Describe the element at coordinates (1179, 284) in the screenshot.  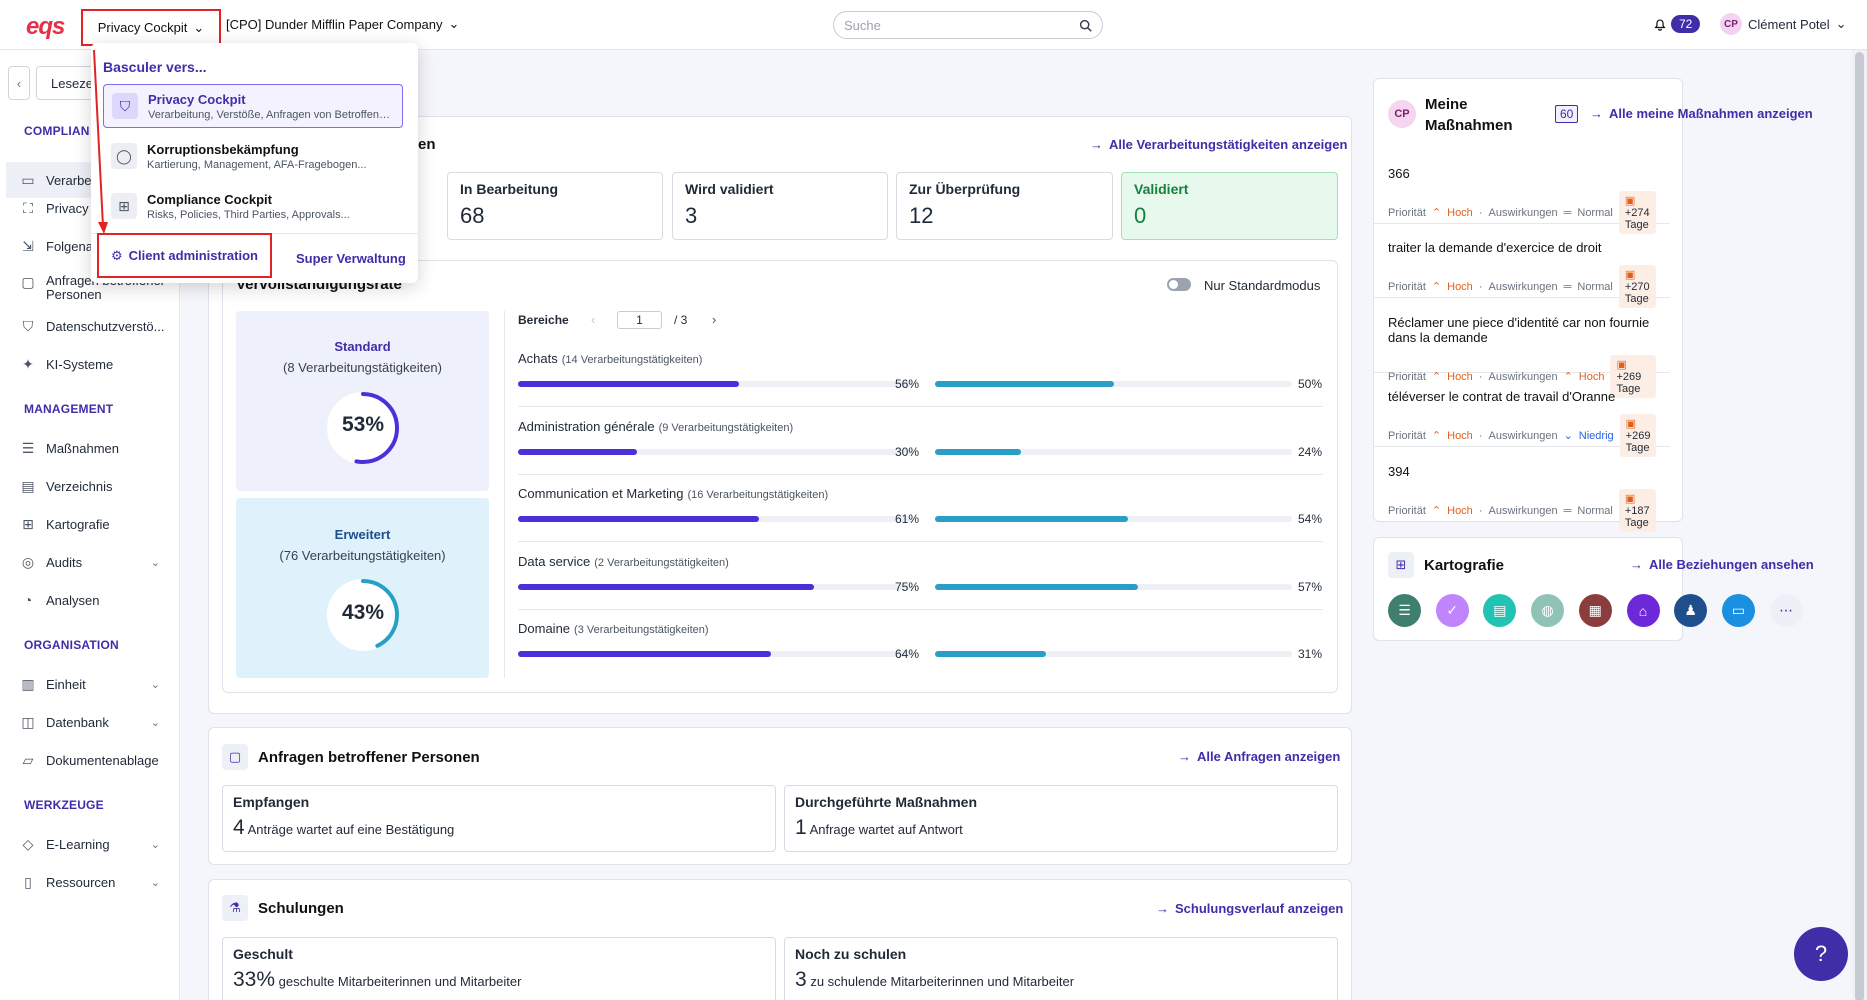
I see `standard-mode-toggle` at that location.